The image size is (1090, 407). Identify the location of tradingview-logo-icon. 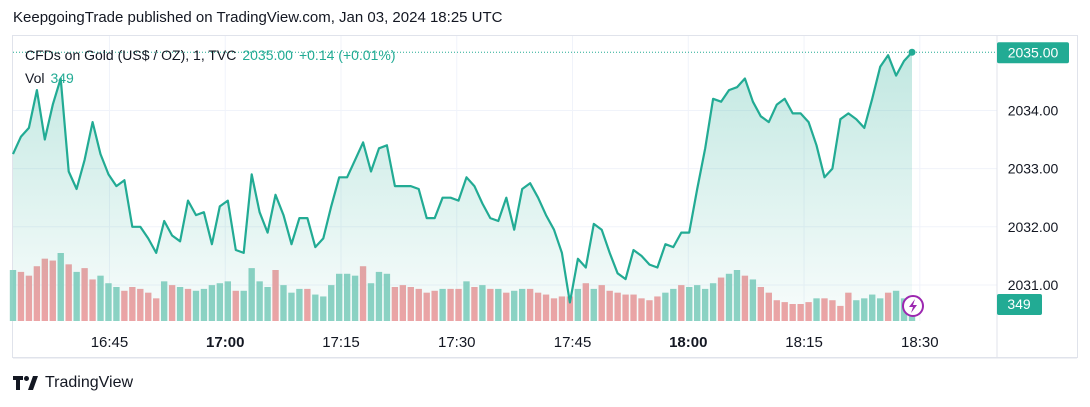
(25, 383).